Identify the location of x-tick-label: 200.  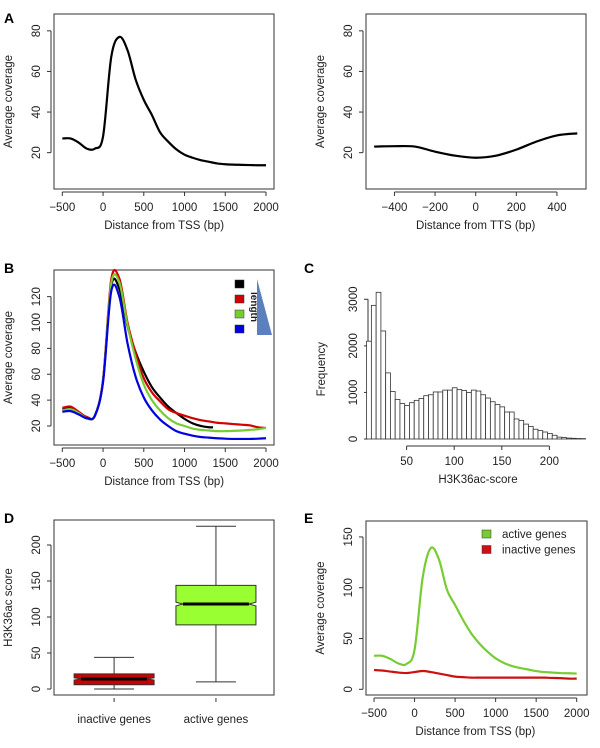
(549, 462).